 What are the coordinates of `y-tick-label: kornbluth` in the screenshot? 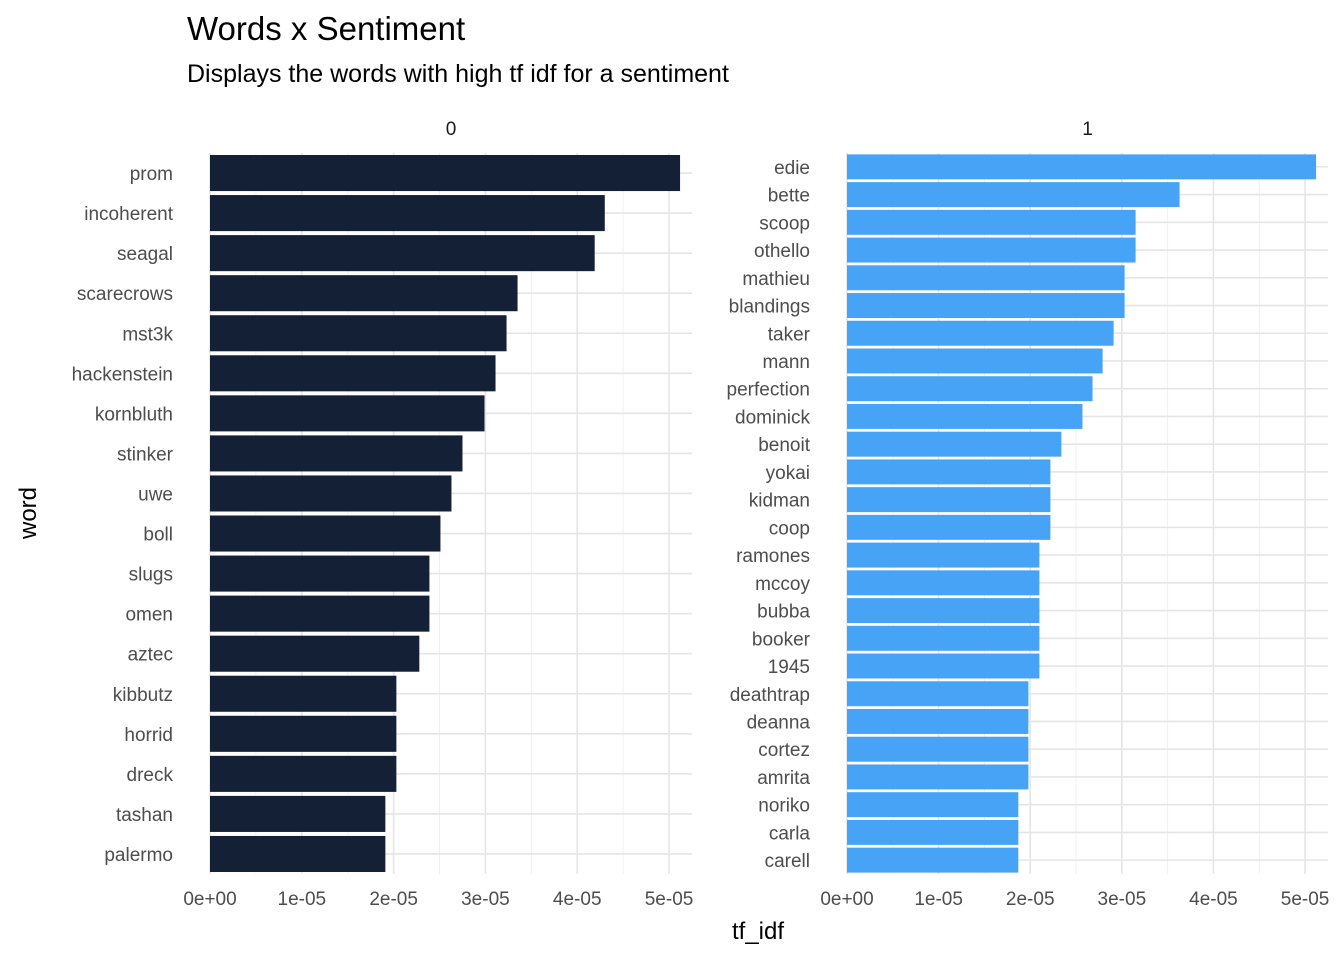 It's located at (134, 414).